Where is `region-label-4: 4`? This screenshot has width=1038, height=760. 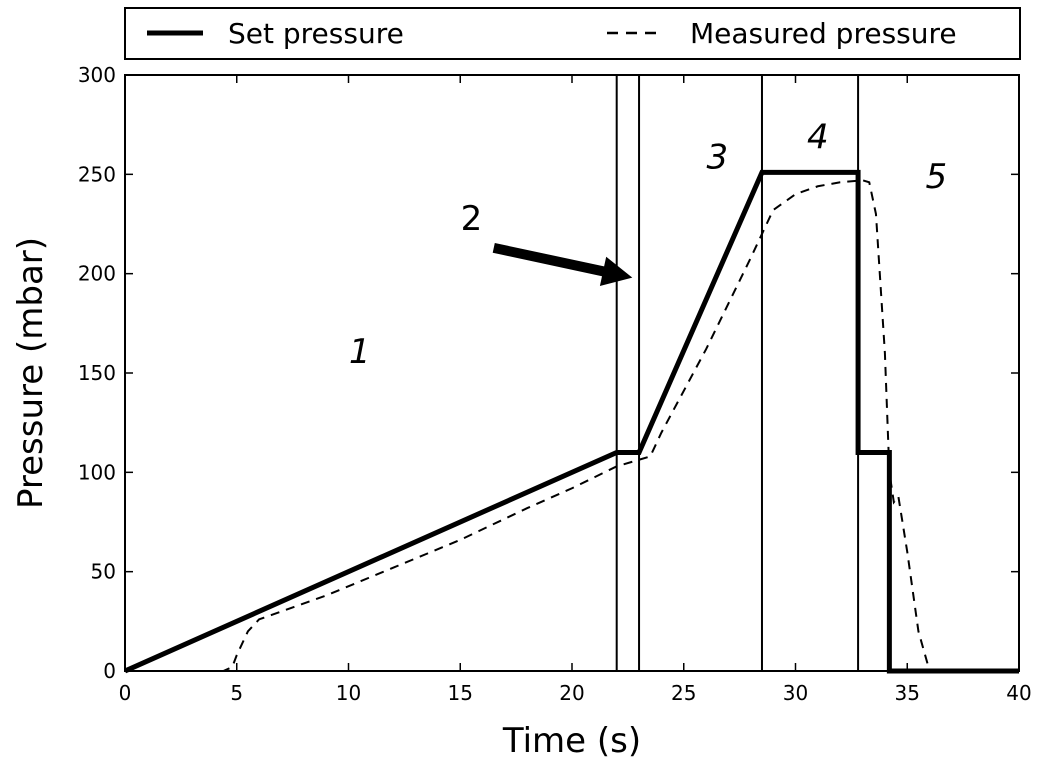 region-label-4: 4 is located at coordinates (818, 138).